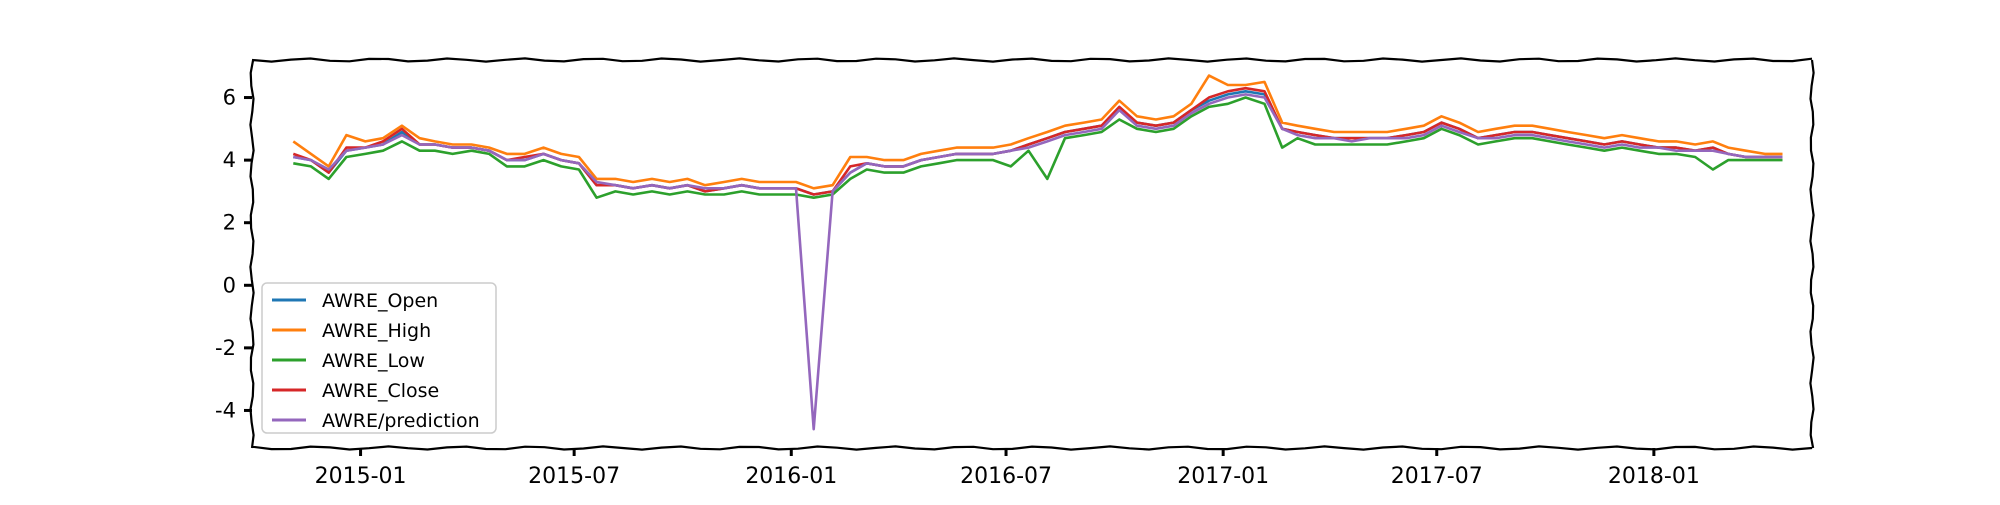 Image resolution: width=2000 pixels, height=505 pixels. I want to click on legend-label: AWRE_Low, so click(373, 361).